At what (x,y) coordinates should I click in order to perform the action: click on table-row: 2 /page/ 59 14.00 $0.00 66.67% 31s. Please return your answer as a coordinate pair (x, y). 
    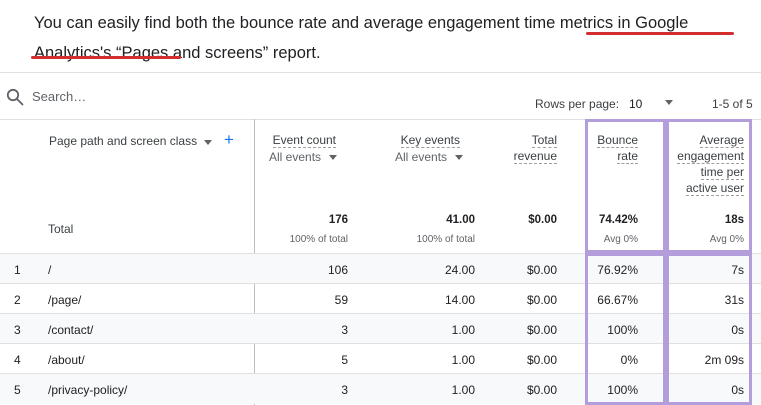
    Looking at the image, I should click on (380, 298).